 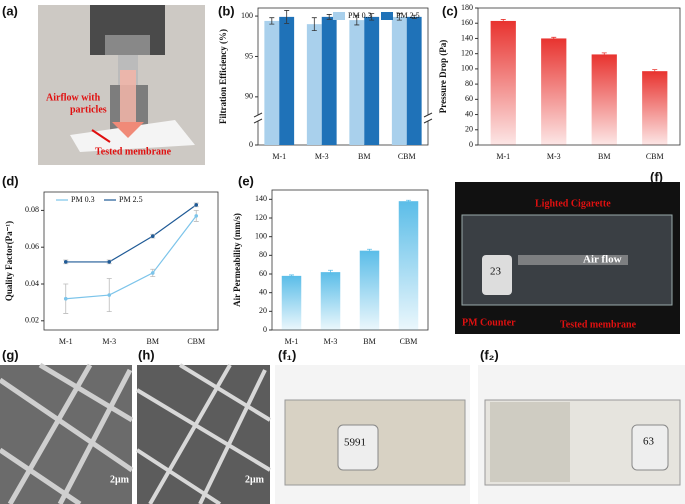 I want to click on photo-a: Airflow with particles Tested membrane, so click(x=121, y=85).